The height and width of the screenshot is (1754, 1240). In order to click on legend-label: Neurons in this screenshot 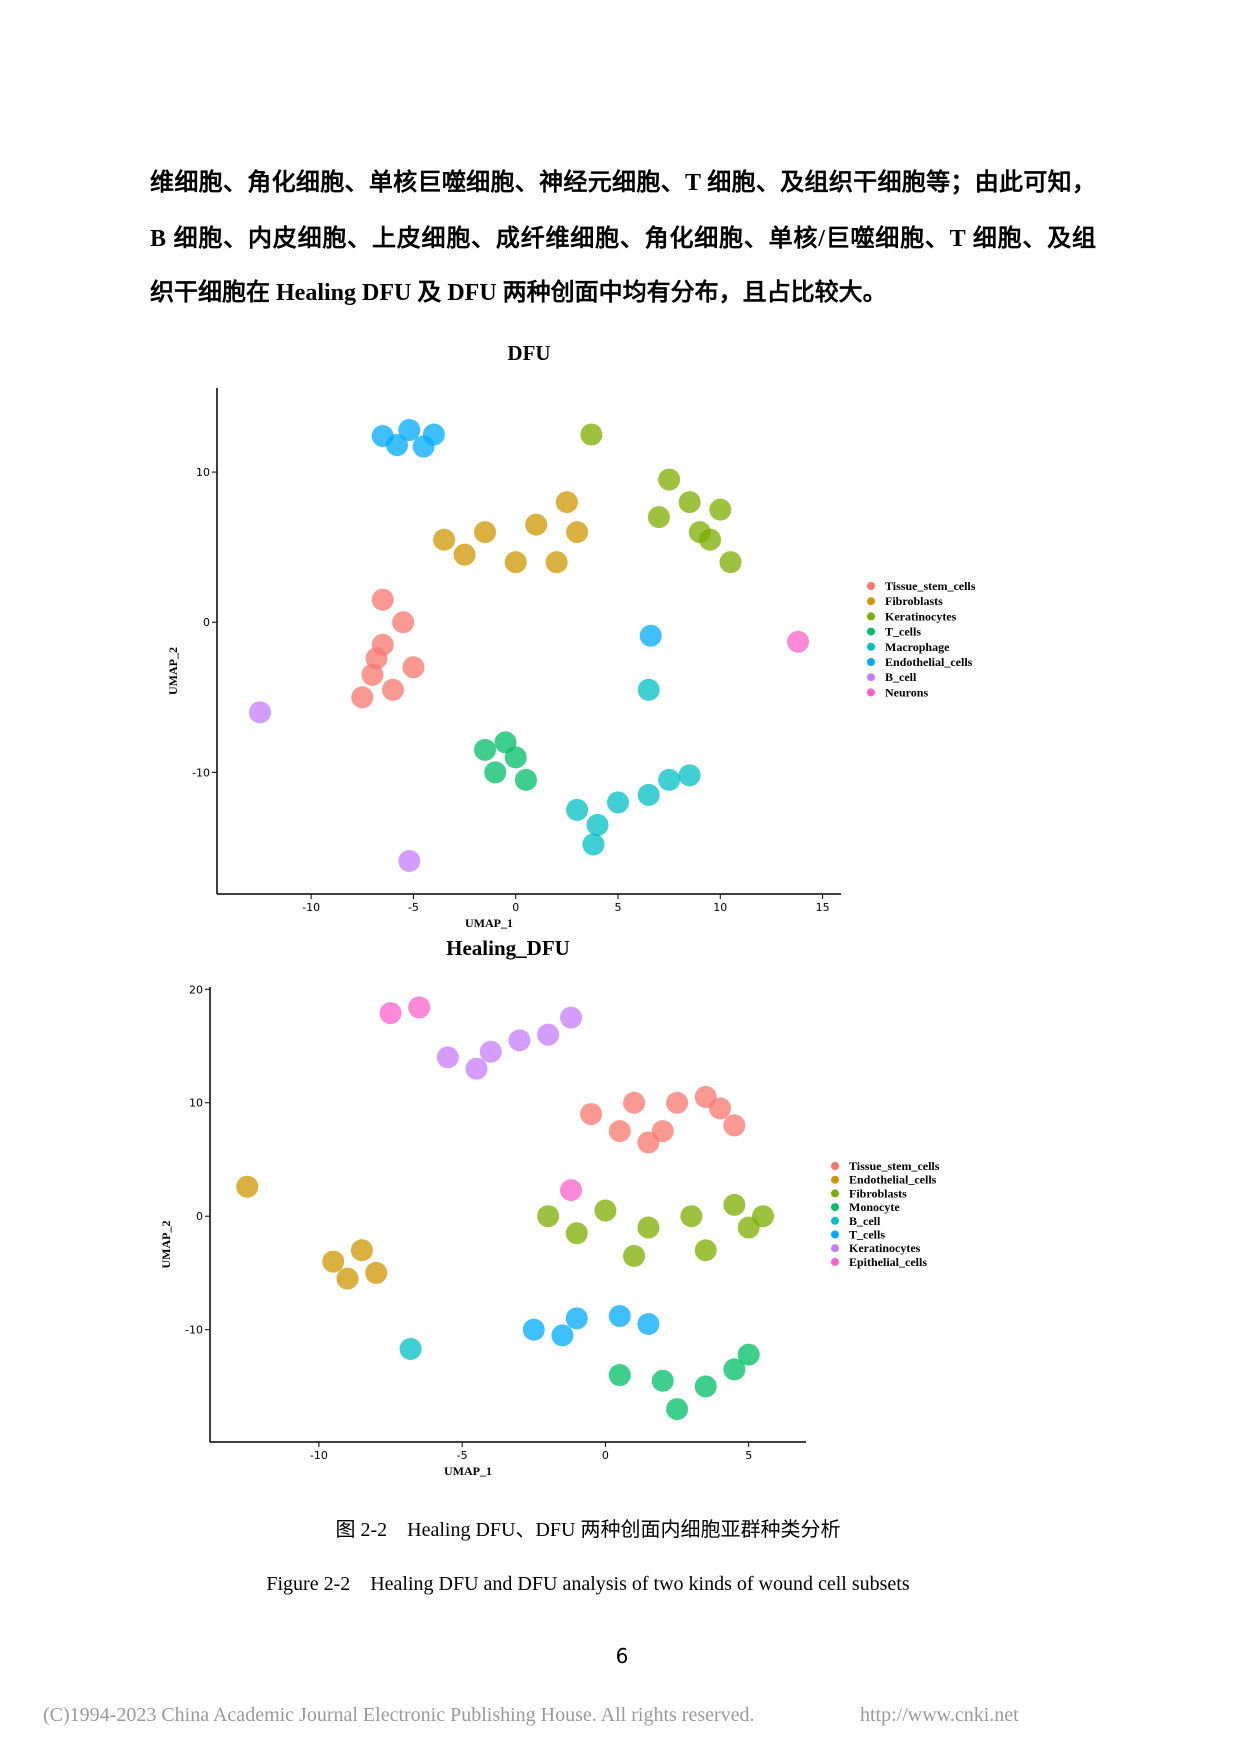, I will do `click(906, 692)`.